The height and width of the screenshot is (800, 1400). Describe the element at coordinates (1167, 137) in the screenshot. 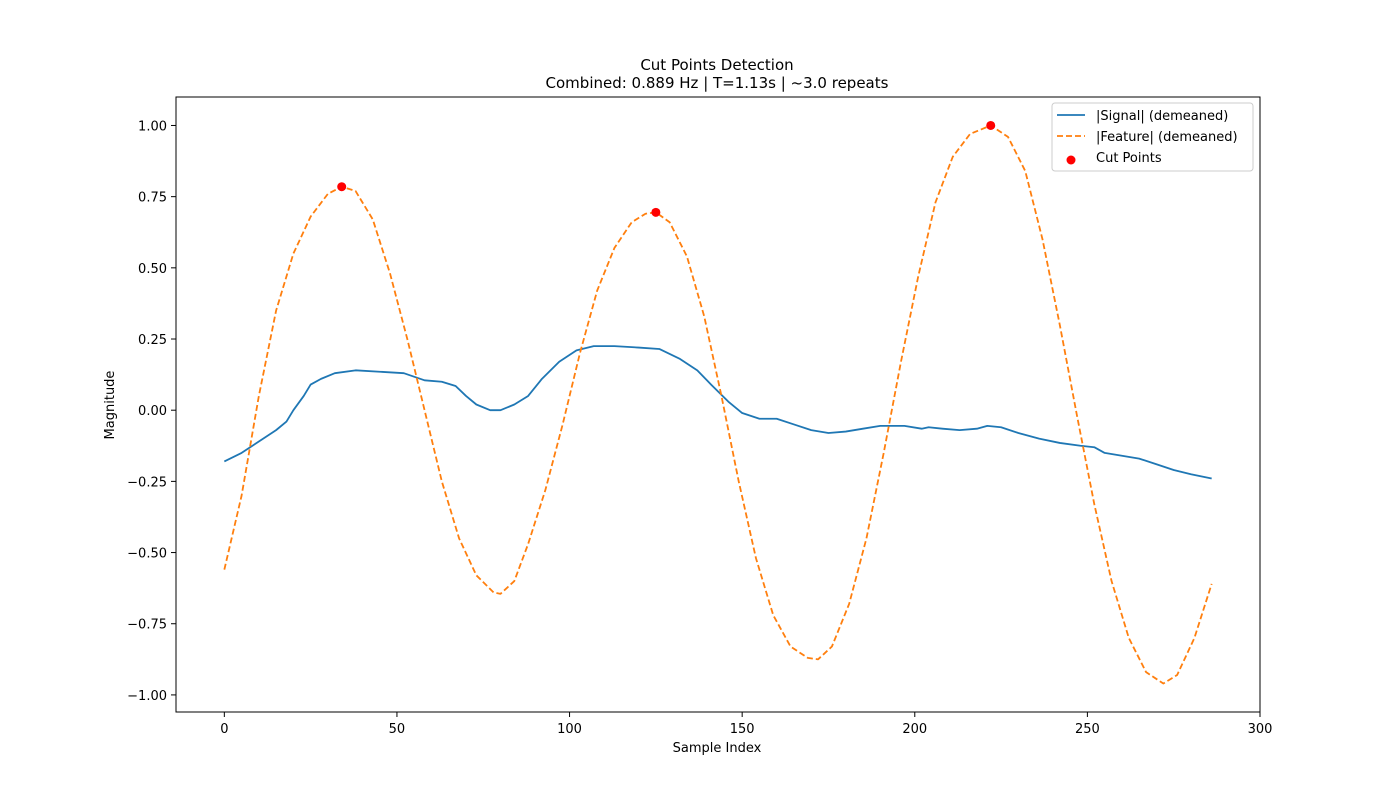

I see `legend-entry-label: |Feature| (demeaned)` at that location.